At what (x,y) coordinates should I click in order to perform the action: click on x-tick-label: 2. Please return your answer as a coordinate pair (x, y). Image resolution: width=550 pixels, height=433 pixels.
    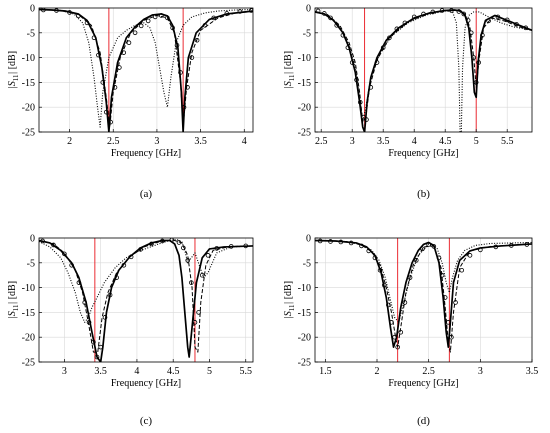
    Looking at the image, I should click on (377, 371).